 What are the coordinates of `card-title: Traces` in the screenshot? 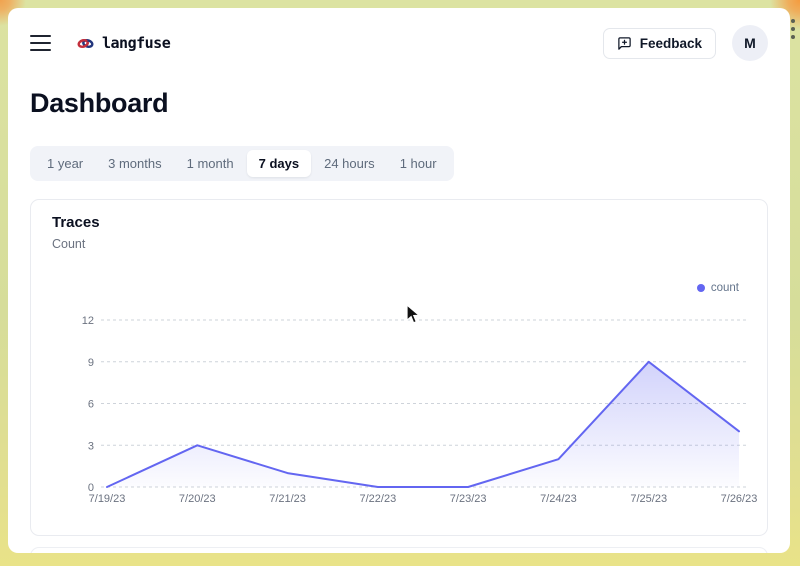 It's located at (76, 222).